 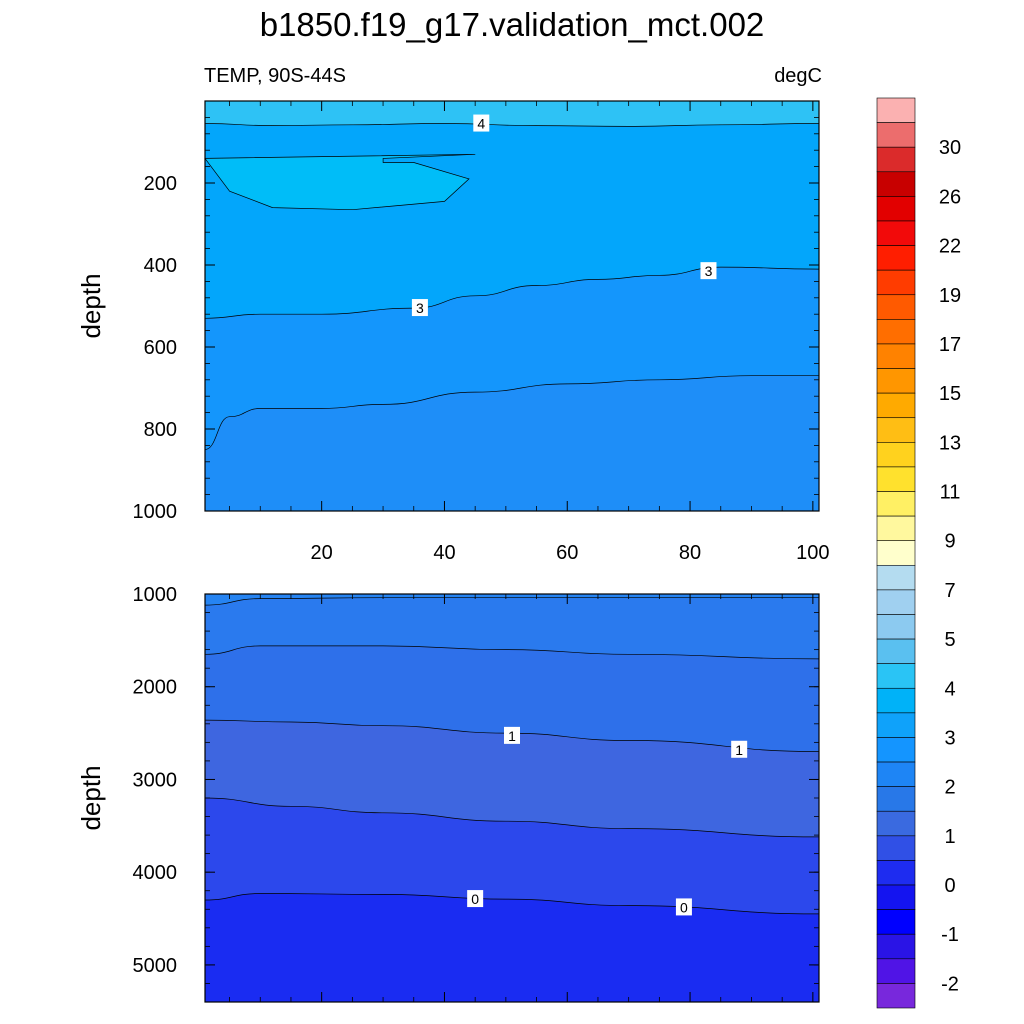 What do you see at coordinates (918, 553) in the screenshot?
I see `colorbar: 30 26 22 19 17 15 13 11 9 7 5 4 3 2 1 0 -1 -2` at bounding box center [918, 553].